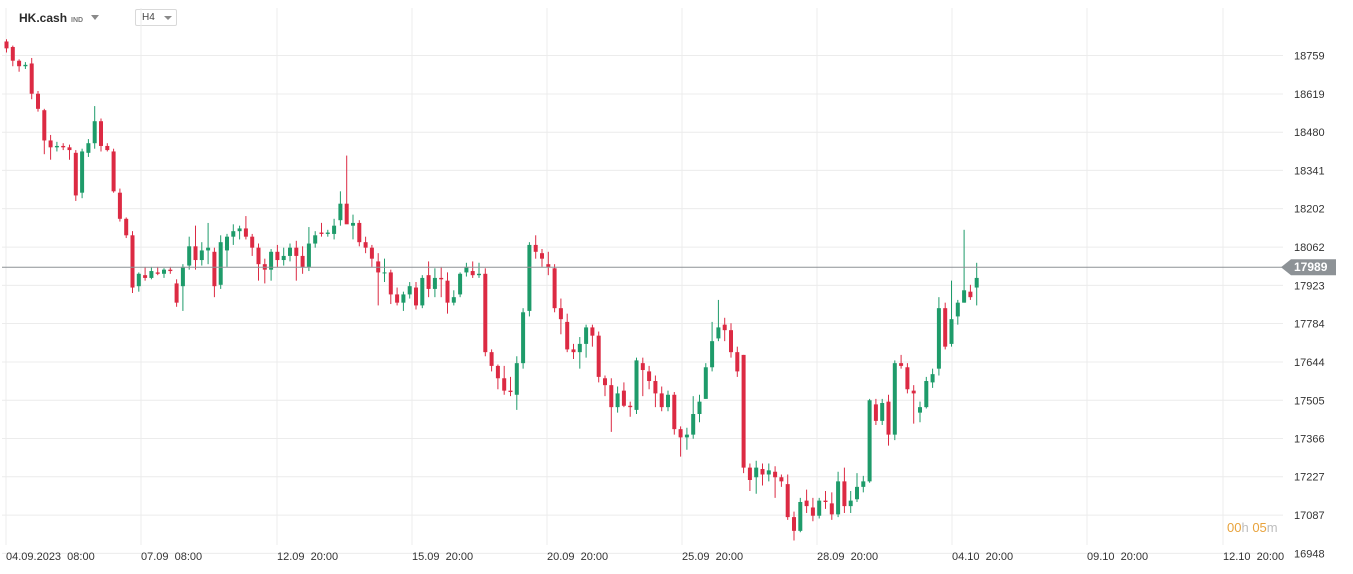 The height and width of the screenshot is (574, 1353). I want to click on y-tick-label: 18480, so click(1309, 133).